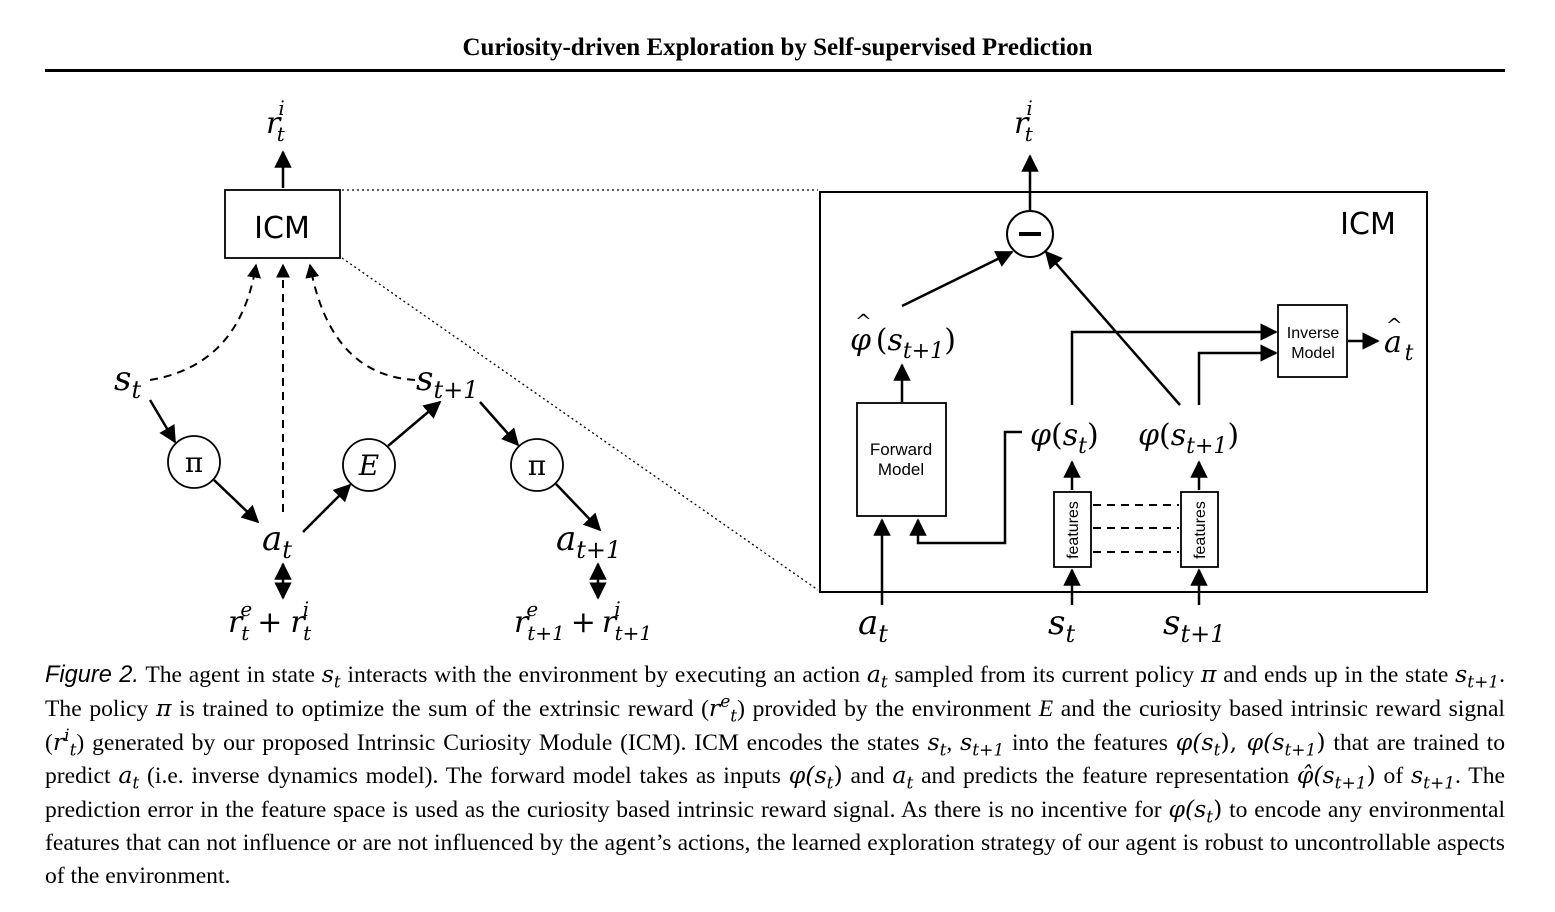  I want to click on right-phist1-to-minus-arrow, so click(1112, 328).